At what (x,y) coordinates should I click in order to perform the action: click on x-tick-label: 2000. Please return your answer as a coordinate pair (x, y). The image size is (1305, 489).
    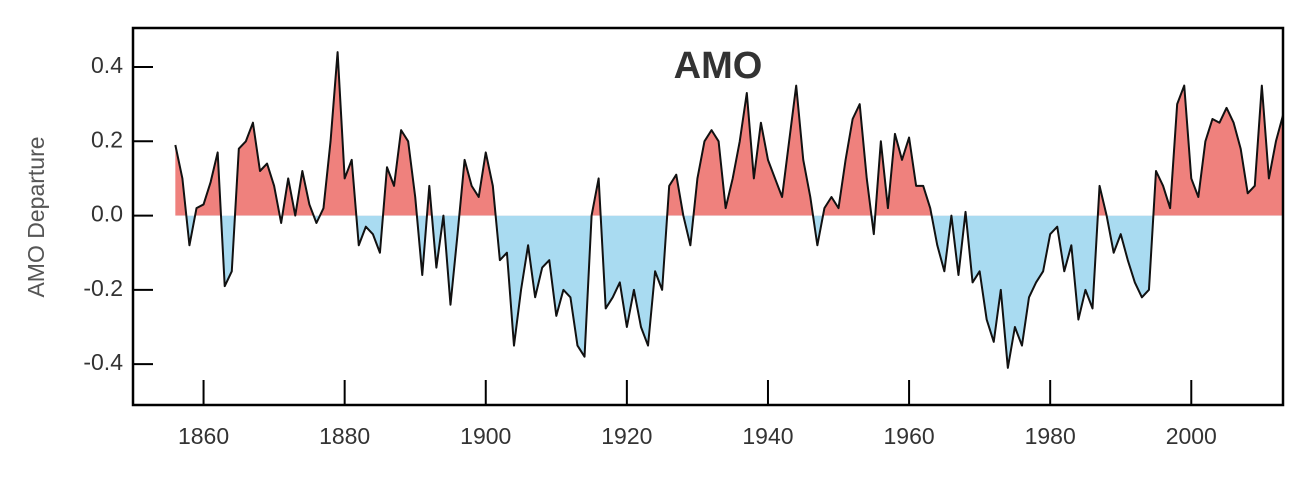
    Looking at the image, I should click on (1191, 436).